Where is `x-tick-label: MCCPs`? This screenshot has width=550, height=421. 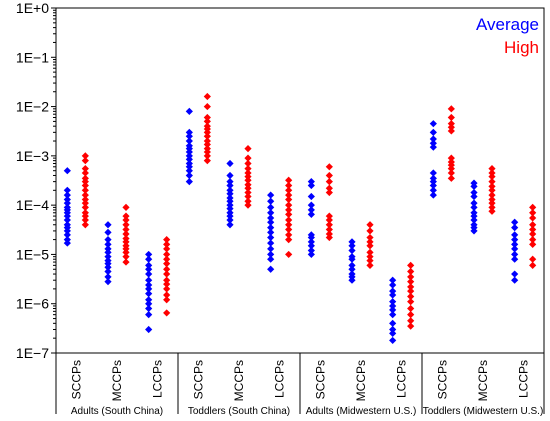
x-tick-label: MCCPs is located at coordinates (483, 380).